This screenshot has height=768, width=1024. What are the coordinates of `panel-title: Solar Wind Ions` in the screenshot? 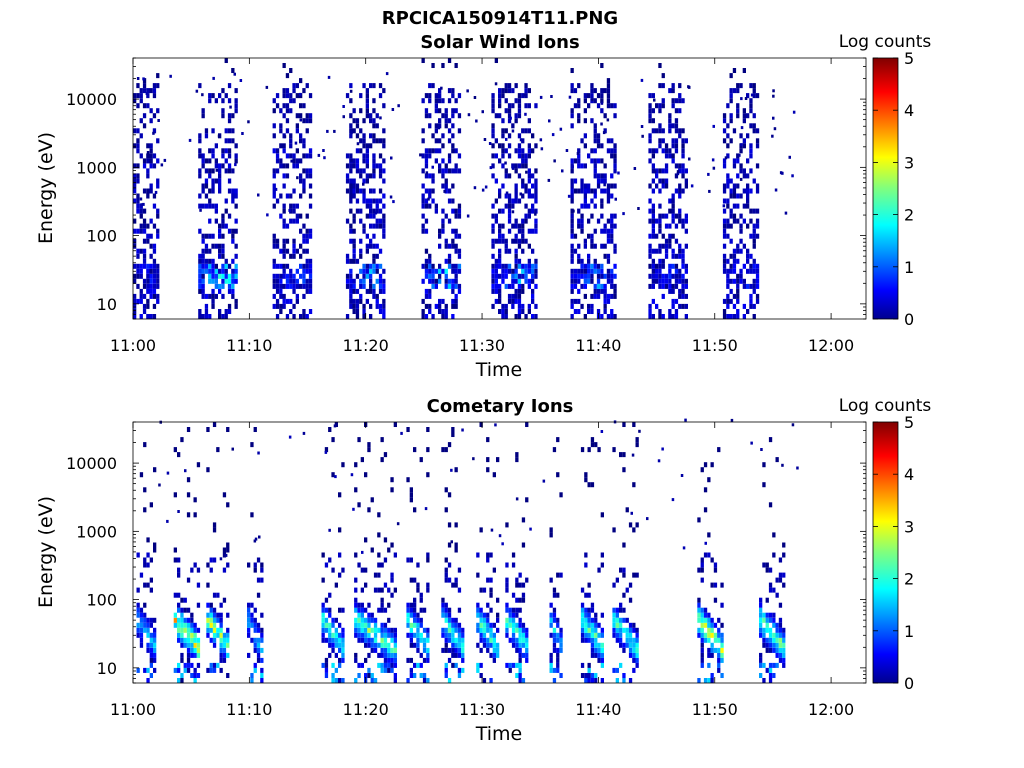 It's located at (499, 42).